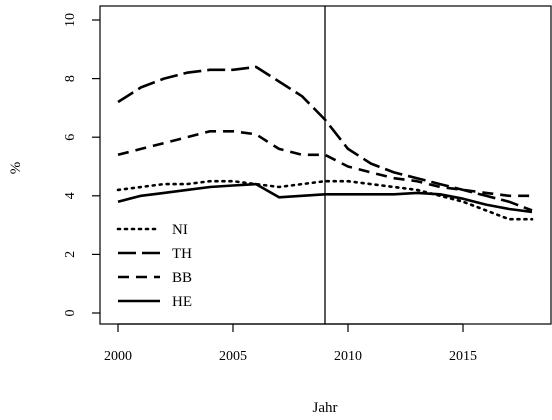 This screenshot has width=552, height=420. I want to click on series-line-ni, so click(325, 200).